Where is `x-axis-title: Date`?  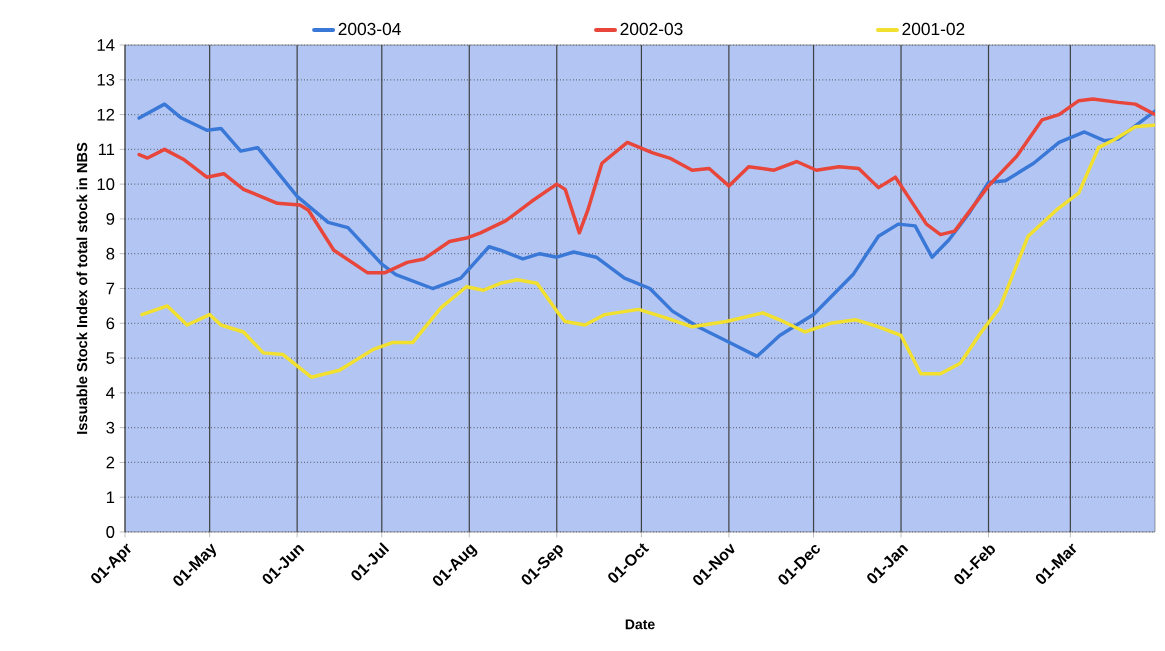
x-axis-title: Date is located at coordinates (640, 624).